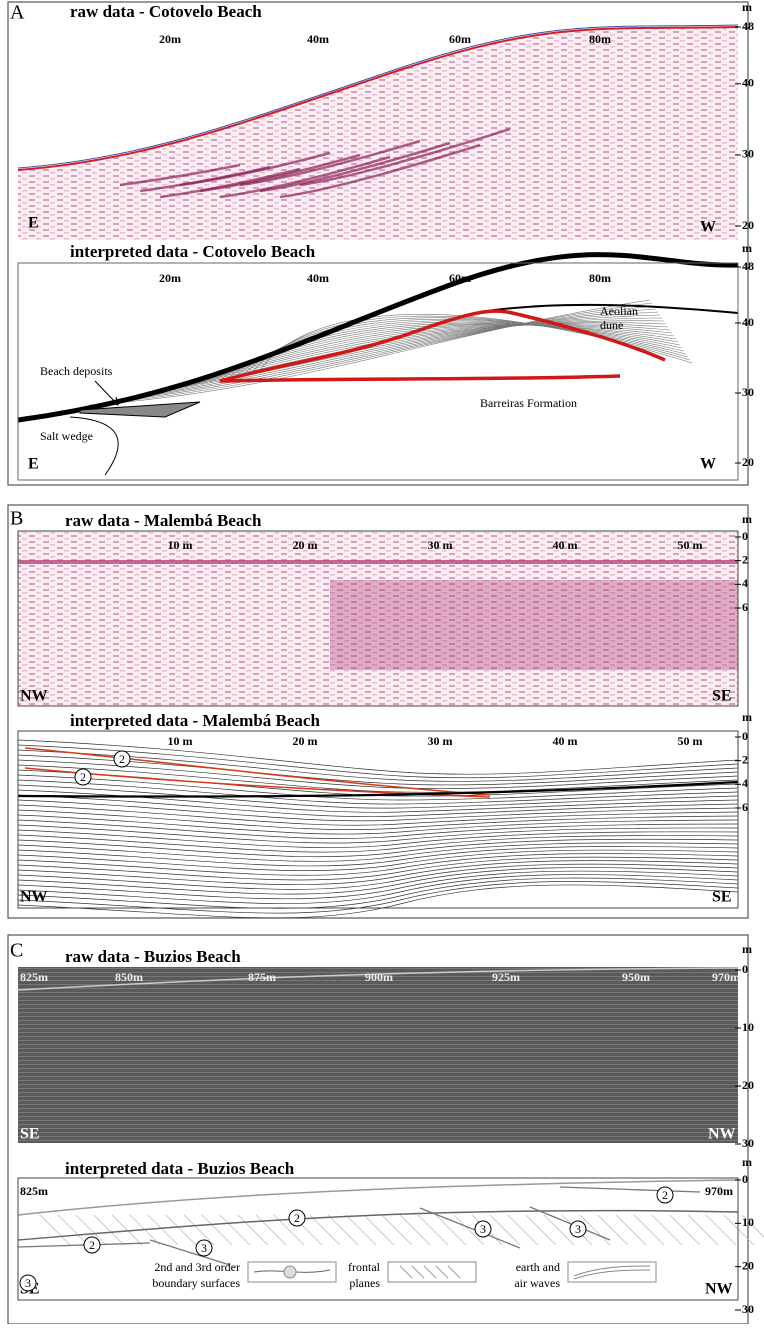  I want to click on depth-label: 4, so click(745, 583).